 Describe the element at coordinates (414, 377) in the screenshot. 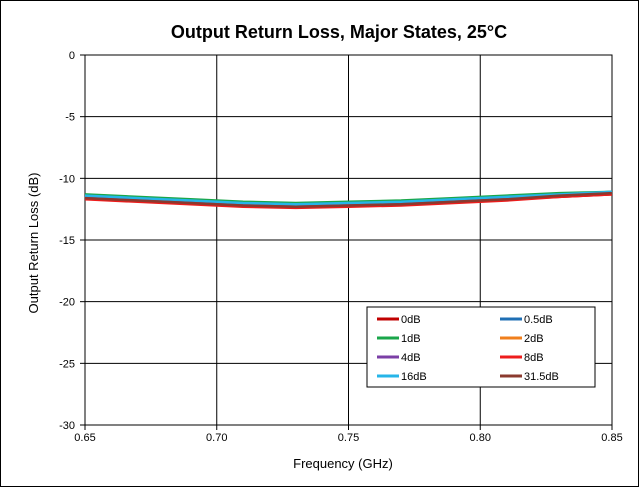

I see `legend-label-6: 16dB` at that location.